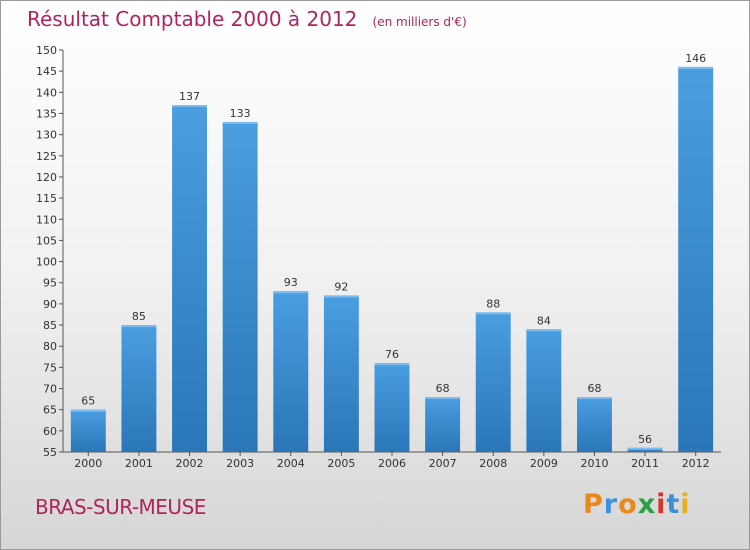  Describe the element at coordinates (139, 316) in the screenshot. I see `value-label-2001: 85` at that location.